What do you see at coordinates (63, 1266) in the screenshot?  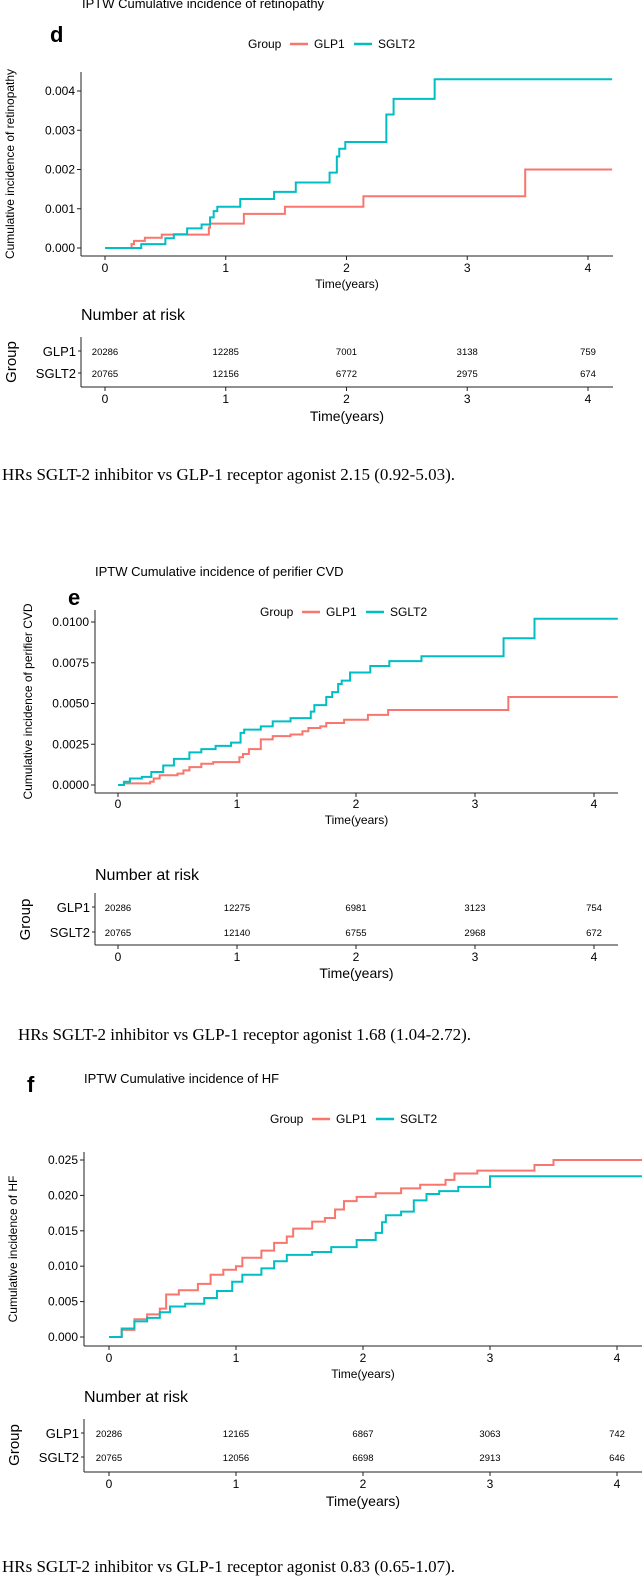 I see `y-tick-label: 0.010` at bounding box center [63, 1266].